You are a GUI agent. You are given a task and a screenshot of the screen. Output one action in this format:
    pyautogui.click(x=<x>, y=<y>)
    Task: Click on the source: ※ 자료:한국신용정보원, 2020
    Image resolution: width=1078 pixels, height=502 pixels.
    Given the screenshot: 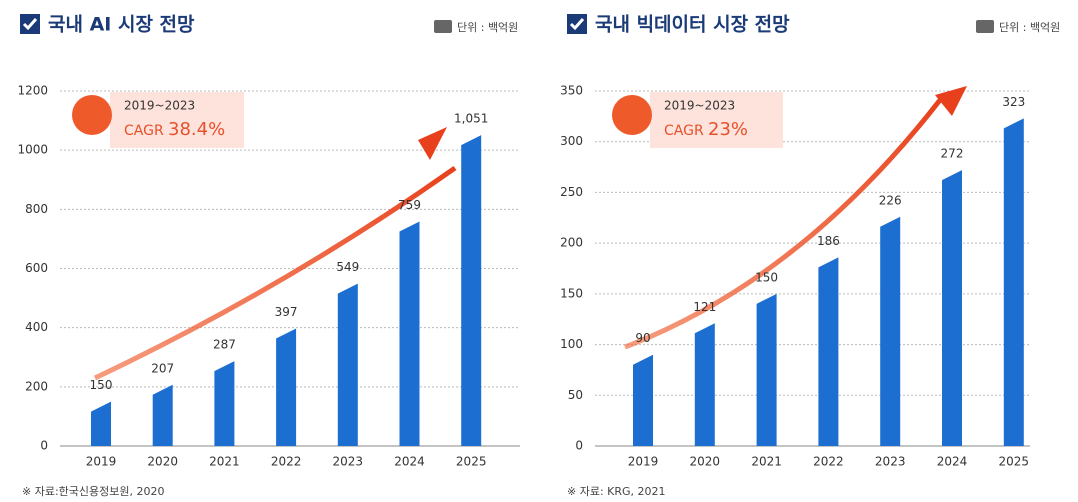 What is the action you would take?
    pyautogui.click(x=93, y=491)
    